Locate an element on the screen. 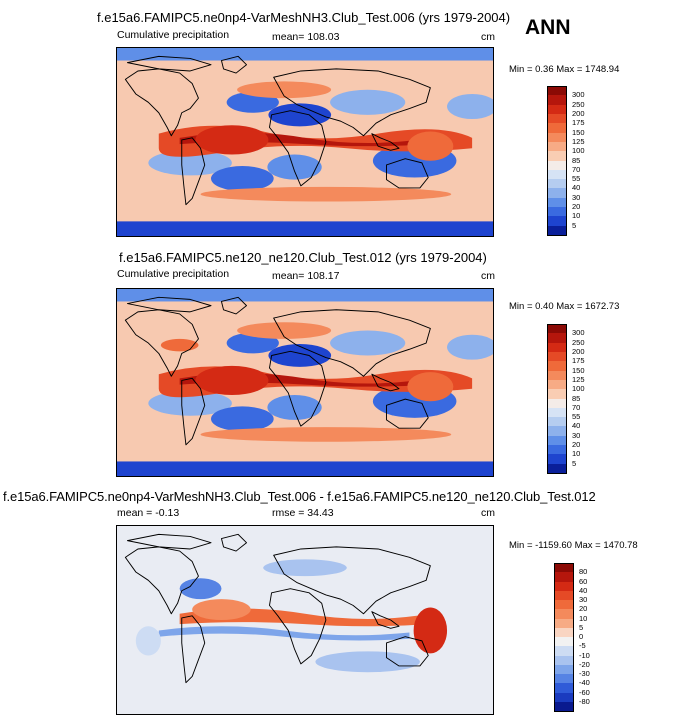 The image size is (688, 725). colorbar-tick-label: 0 is located at coordinates (581, 636).